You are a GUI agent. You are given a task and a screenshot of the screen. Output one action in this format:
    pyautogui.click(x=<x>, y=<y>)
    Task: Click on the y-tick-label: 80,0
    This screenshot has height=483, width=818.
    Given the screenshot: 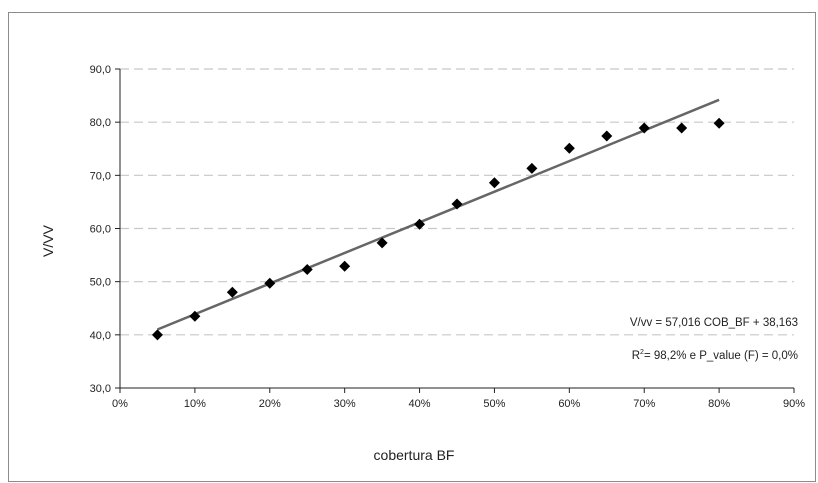 What is the action you would take?
    pyautogui.click(x=100, y=123)
    